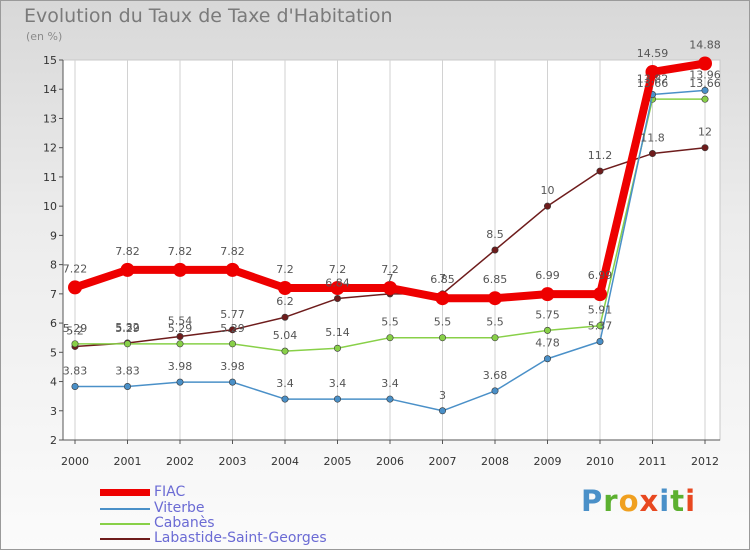 The image size is (750, 550). I want to click on data-label: 5.2, so click(75, 330).